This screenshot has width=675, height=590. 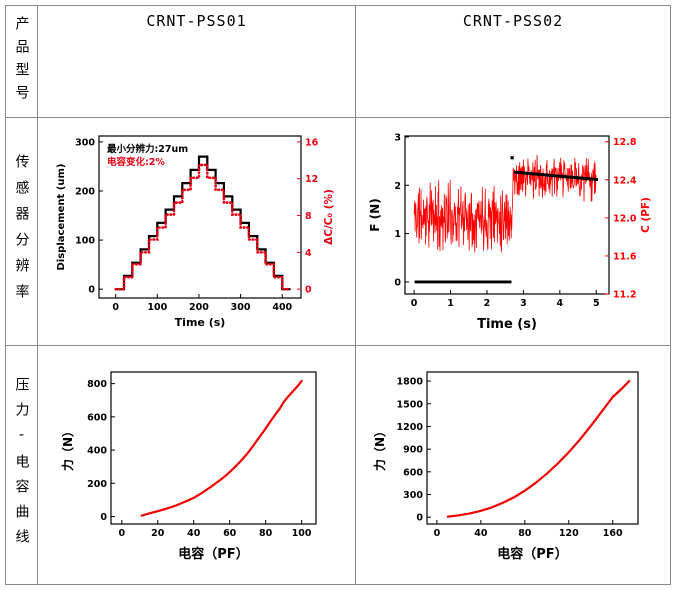 What do you see at coordinates (413, 450) in the screenshot?
I see `svg-text: 900` at bounding box center [413, 450].